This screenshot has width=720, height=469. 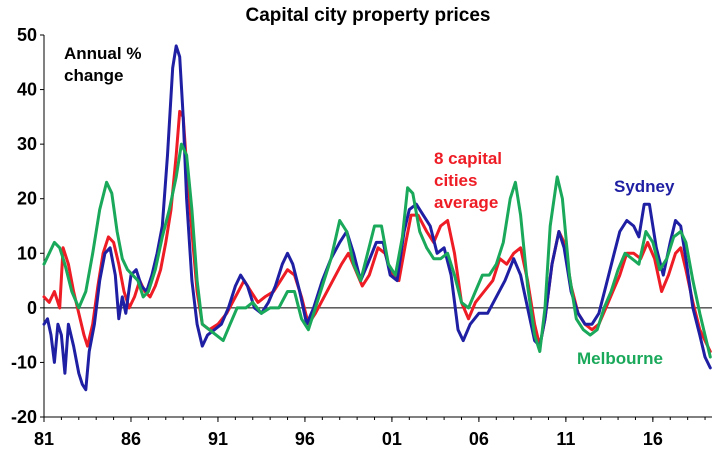 I want to click on x-axis-ticks: 81 86 91 96 01 06 11 16, so click(x=370, y=433).